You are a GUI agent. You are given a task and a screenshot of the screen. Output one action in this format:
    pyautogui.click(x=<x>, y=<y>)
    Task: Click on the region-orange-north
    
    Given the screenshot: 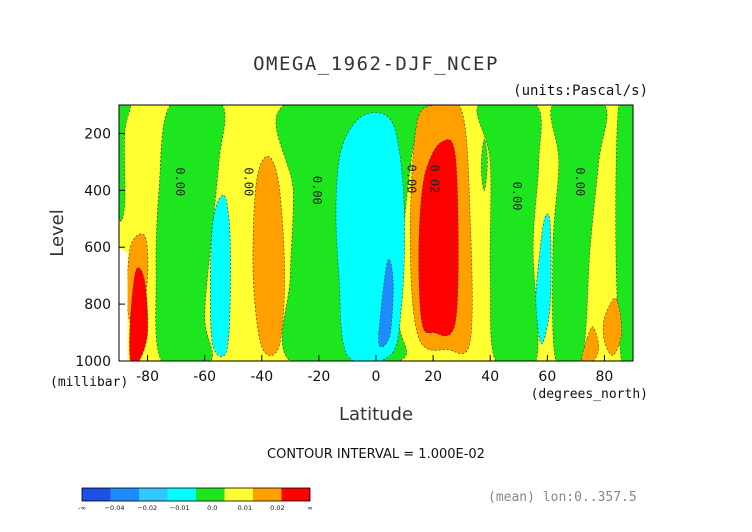 What is the action you would take?
    pyautogui.click(x=590, y=343)
    